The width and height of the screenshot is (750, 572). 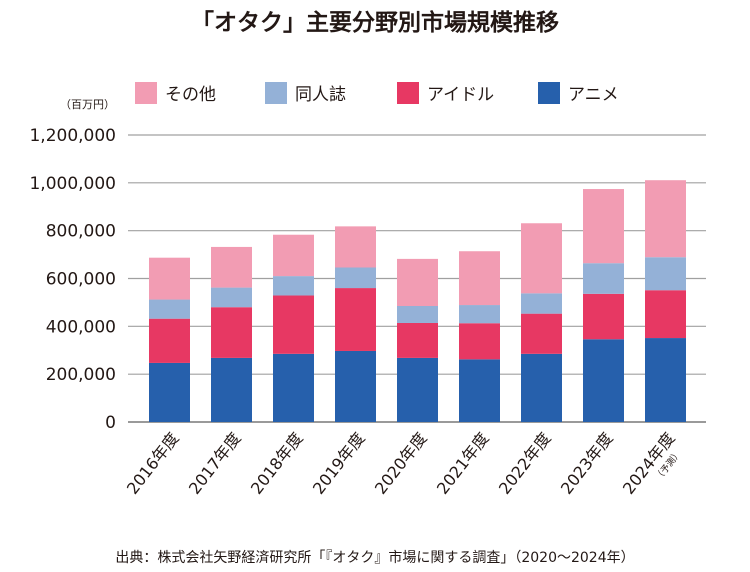 I want to click on y-tick-label: 0, so click(x=110, y=423).